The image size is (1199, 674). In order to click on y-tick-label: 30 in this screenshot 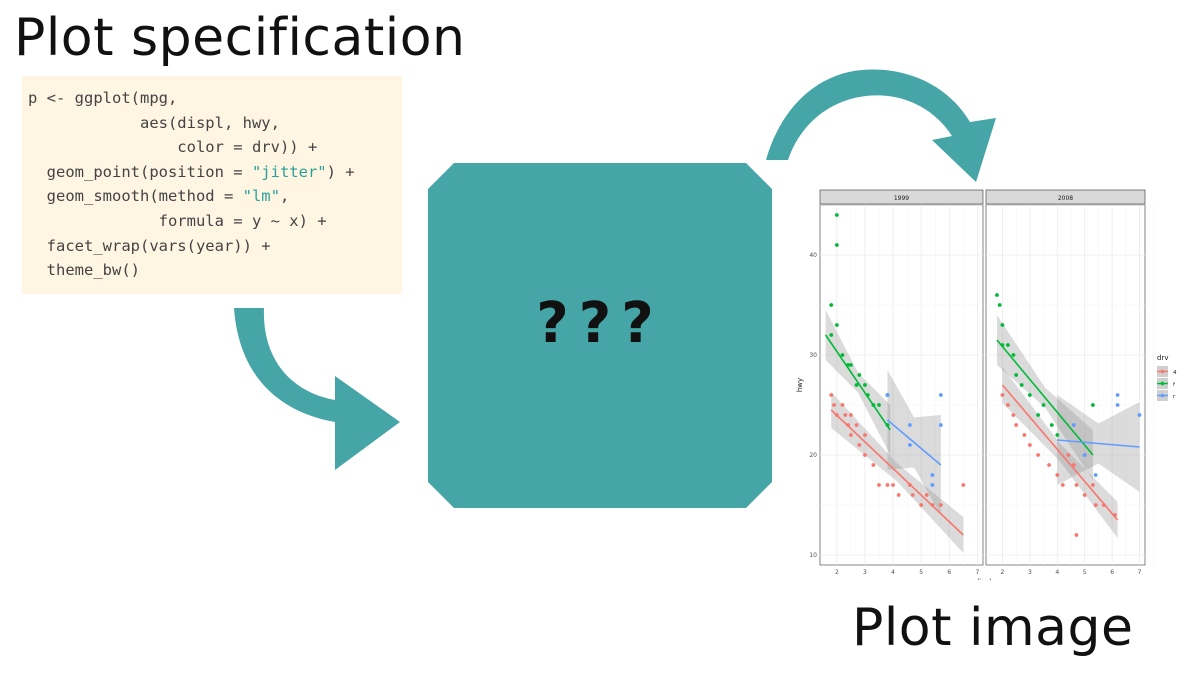, I will do `click(813, 355)`.